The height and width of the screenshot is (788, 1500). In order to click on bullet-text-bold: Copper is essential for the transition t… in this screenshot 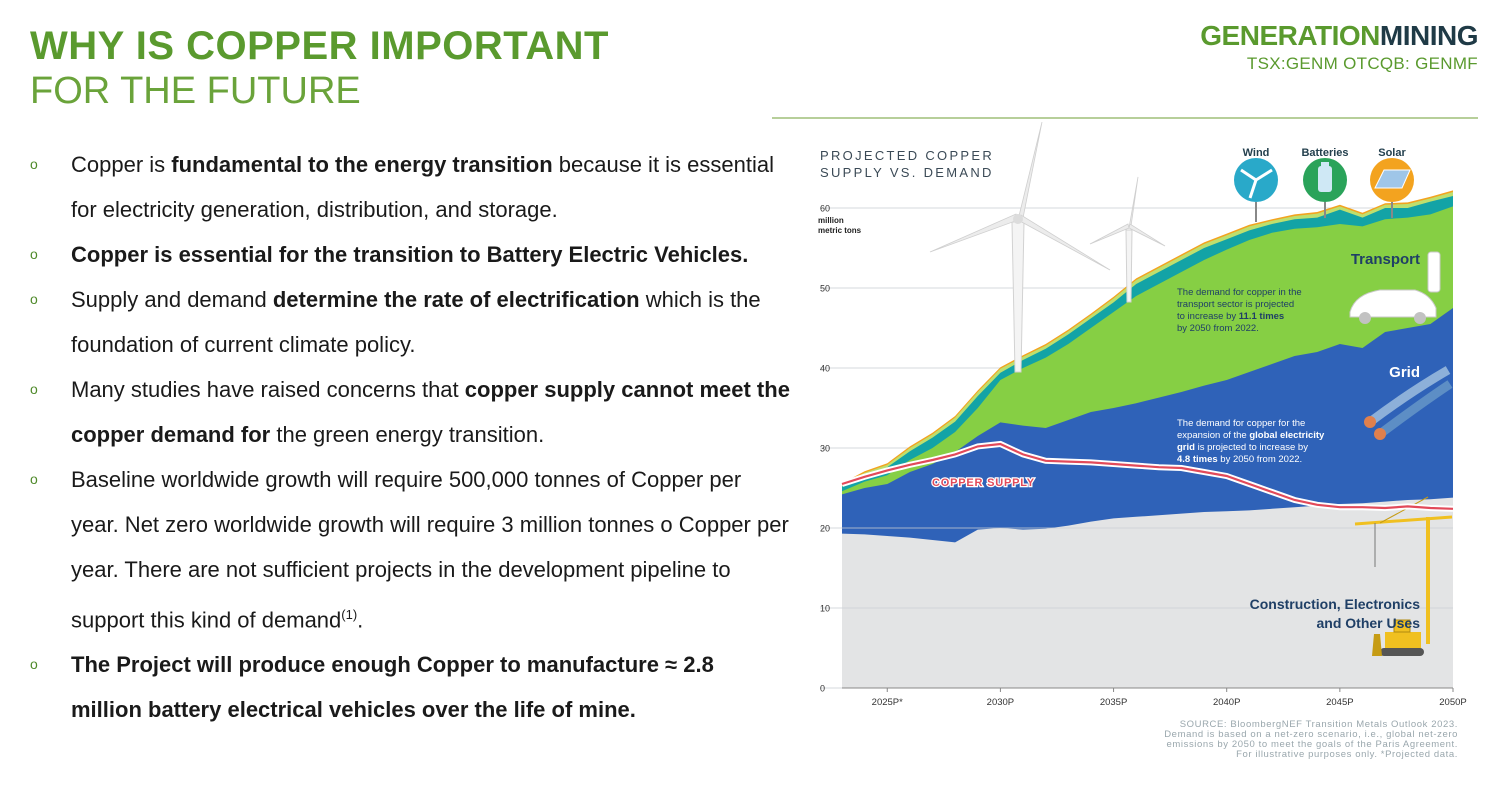, I will do `click(410, 254)`.